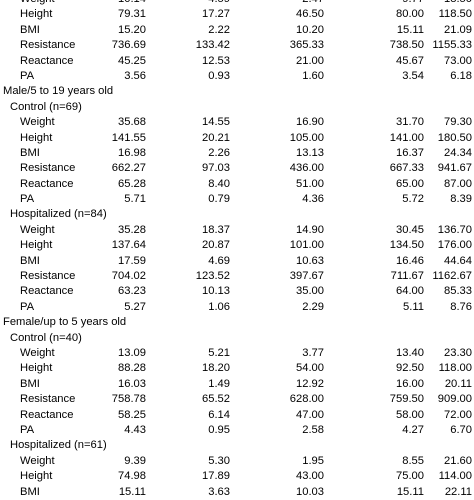 This screenshot has height=500, width=474. What do you see at coordinates (310, 368) in the screenshot?
I see `table-cell: 54.00` at bounding box center [310, 368].